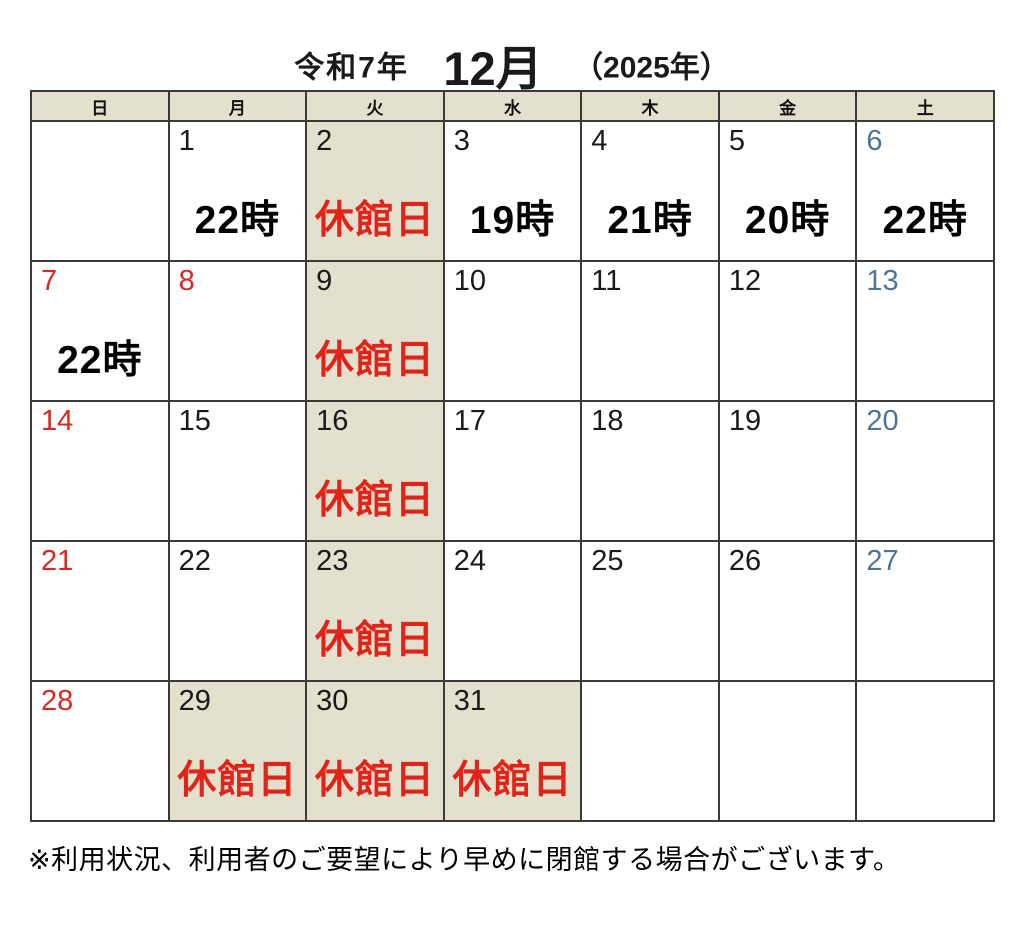  I want to click on date-number: 15, so click(194, 421).